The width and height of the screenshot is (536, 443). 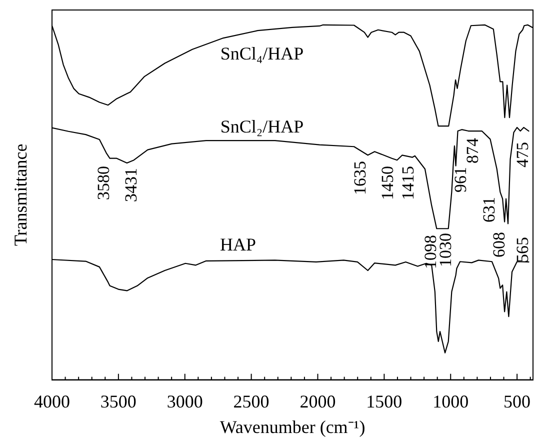 I want to click on annotation: 1450, so click(x=388, y=183).